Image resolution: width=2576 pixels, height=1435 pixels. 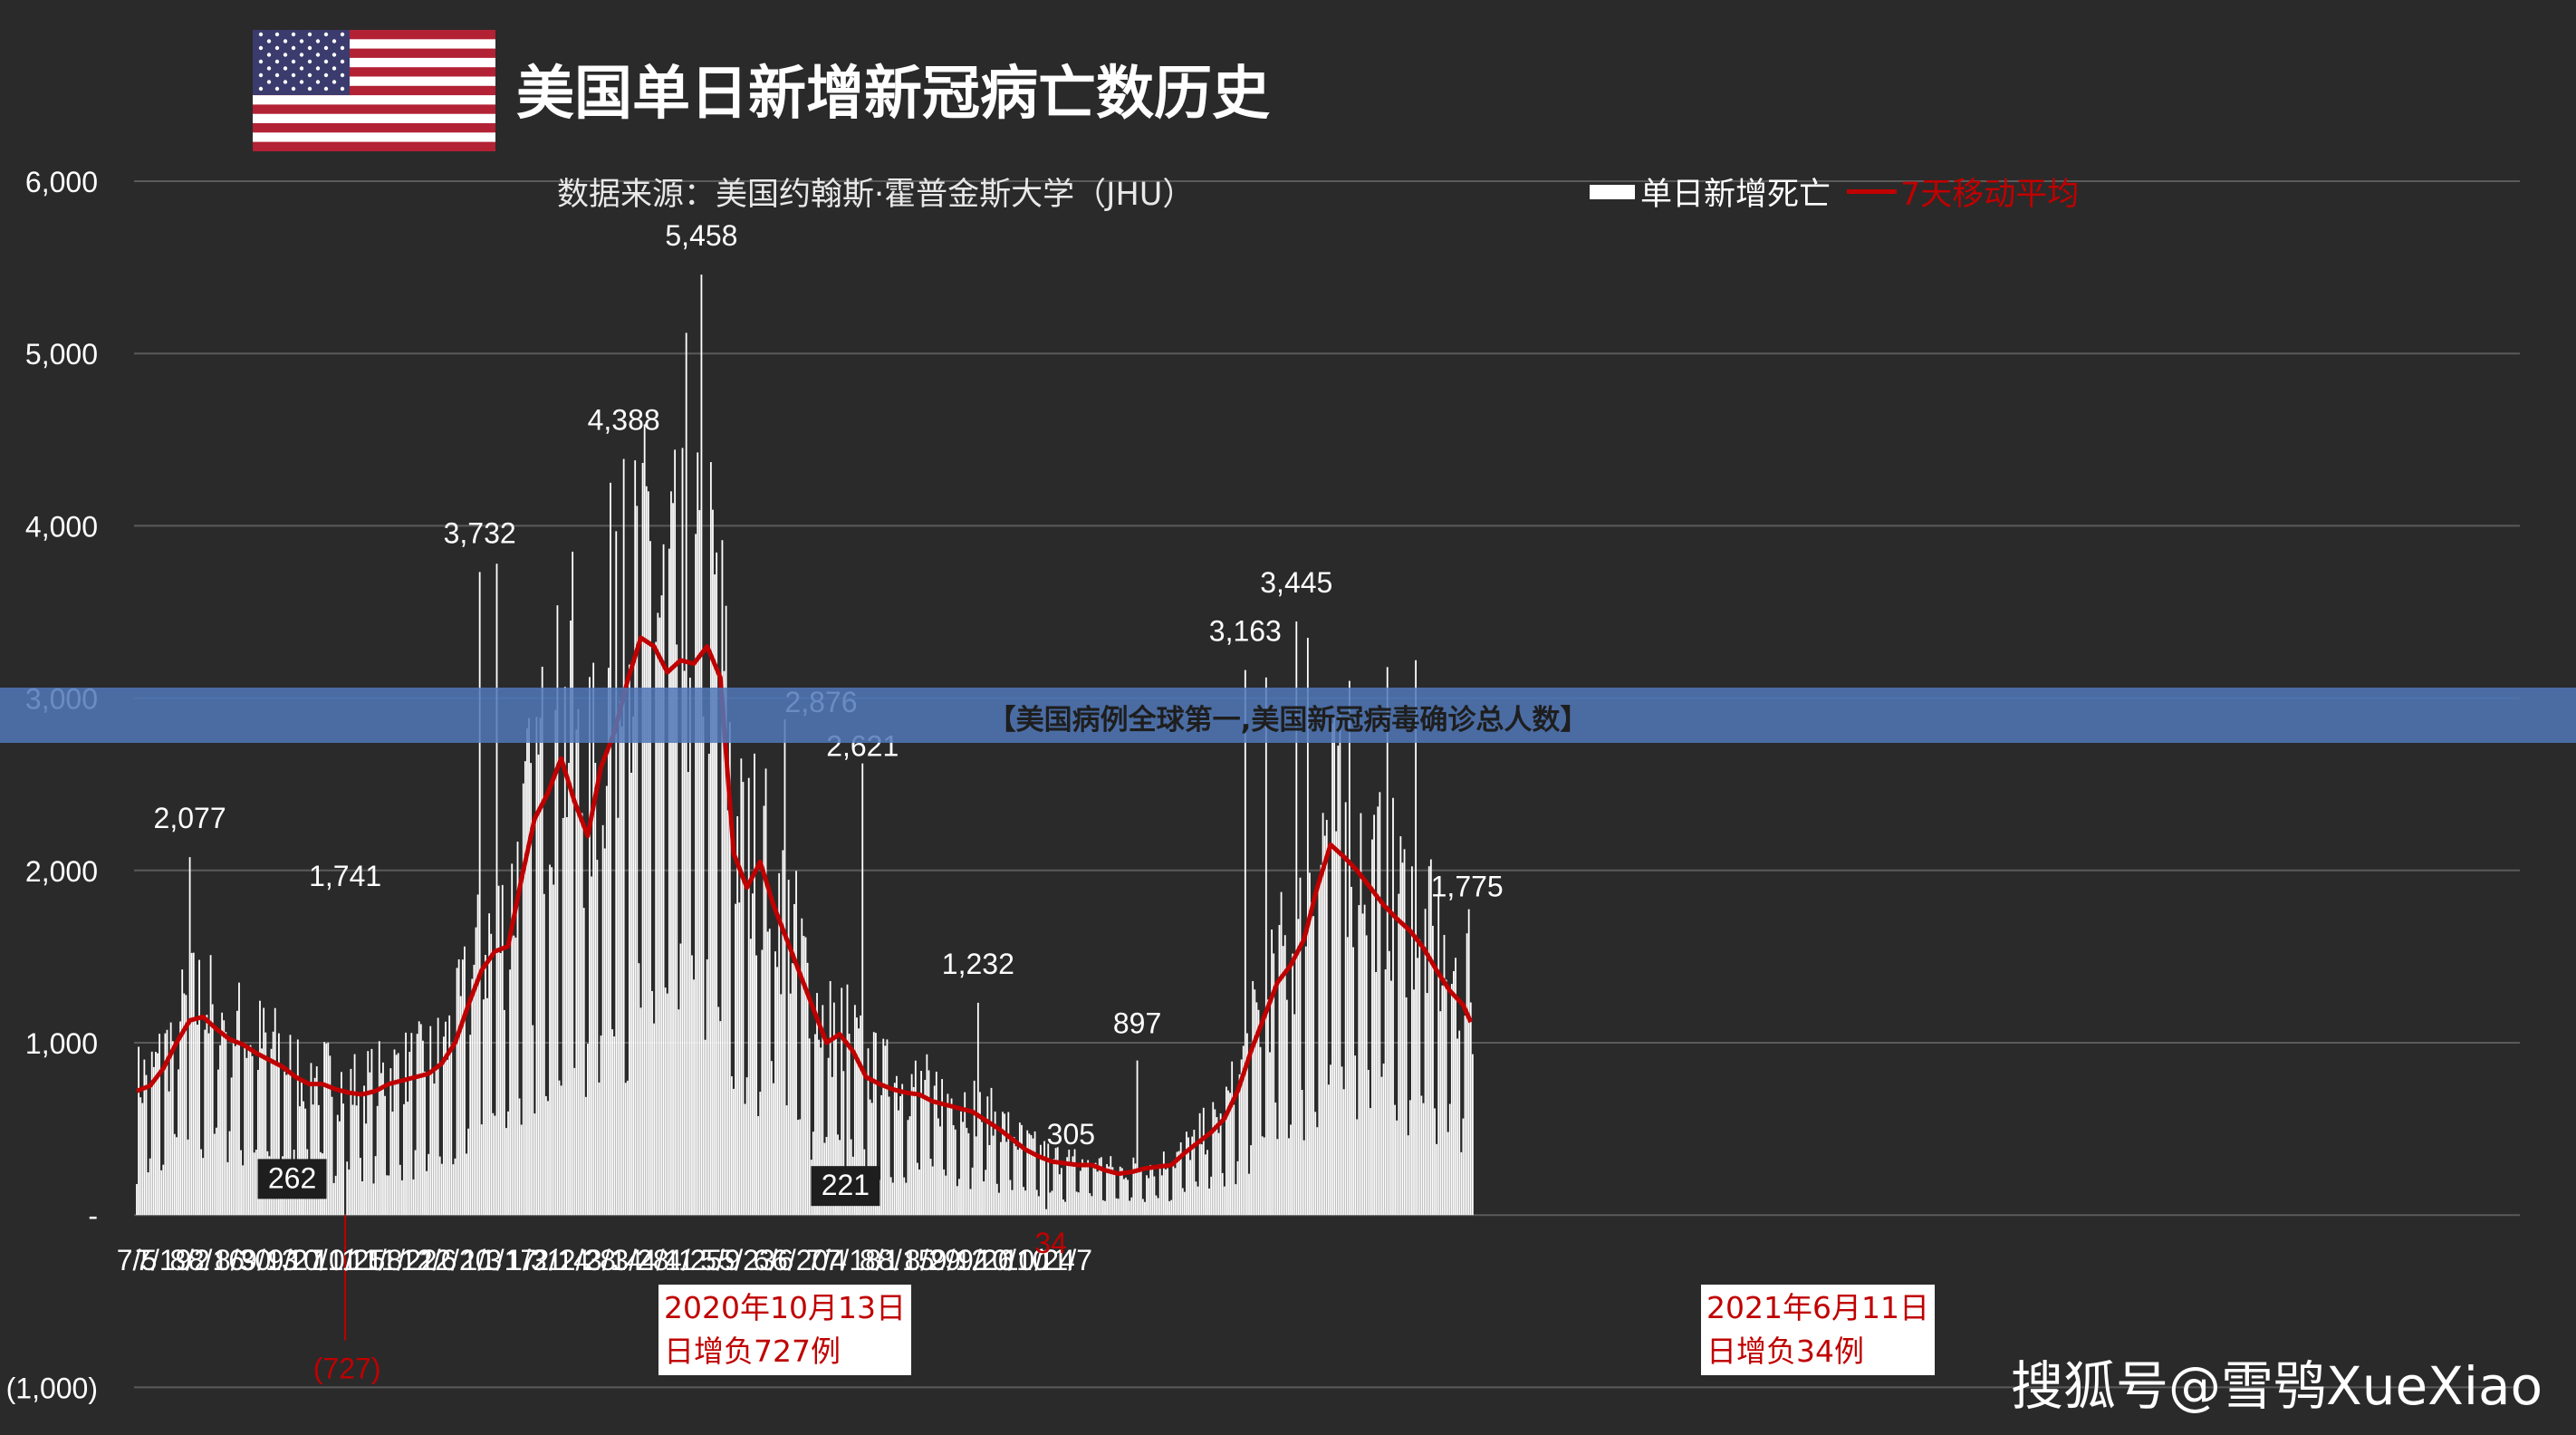 I want to click on y-tick-label: 5,000, so click(x=61, y=354).